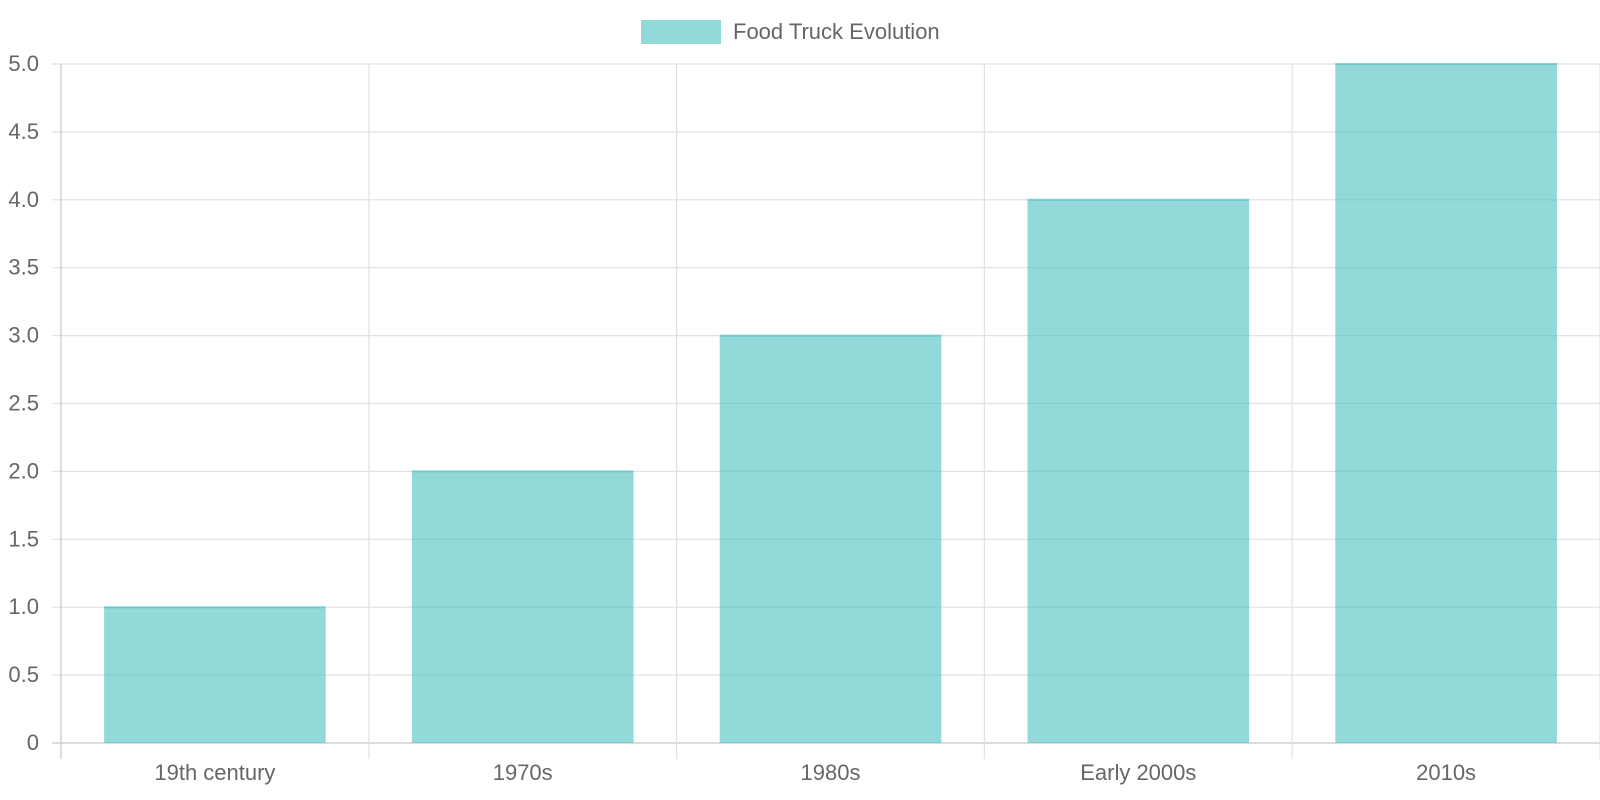 The width and height of the screenshot is (1600, 800). Describe the element at coordinates (836, 31) in the screenshot. I see `legend-label: Food Truck Evolution` at that location.